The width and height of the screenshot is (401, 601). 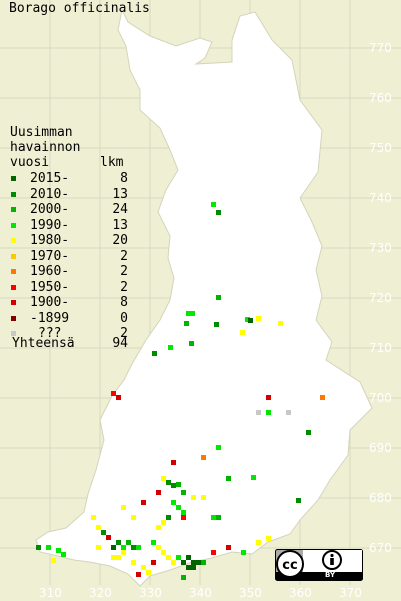 What do you see at coordinates (380, 548) in the screenshot?
I see `y-tick-label: 670` at bounding box center [380, 548].